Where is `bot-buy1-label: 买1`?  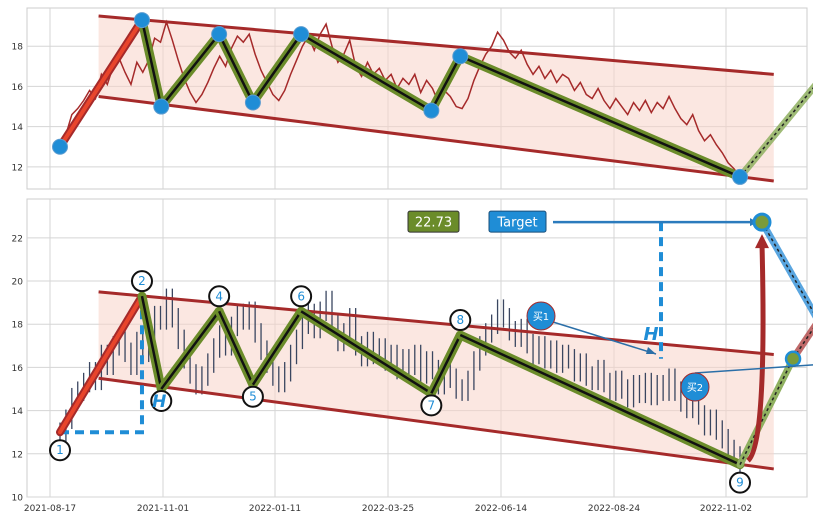
bot-buy1-label: 买1 is located at coordinates (541, 317).